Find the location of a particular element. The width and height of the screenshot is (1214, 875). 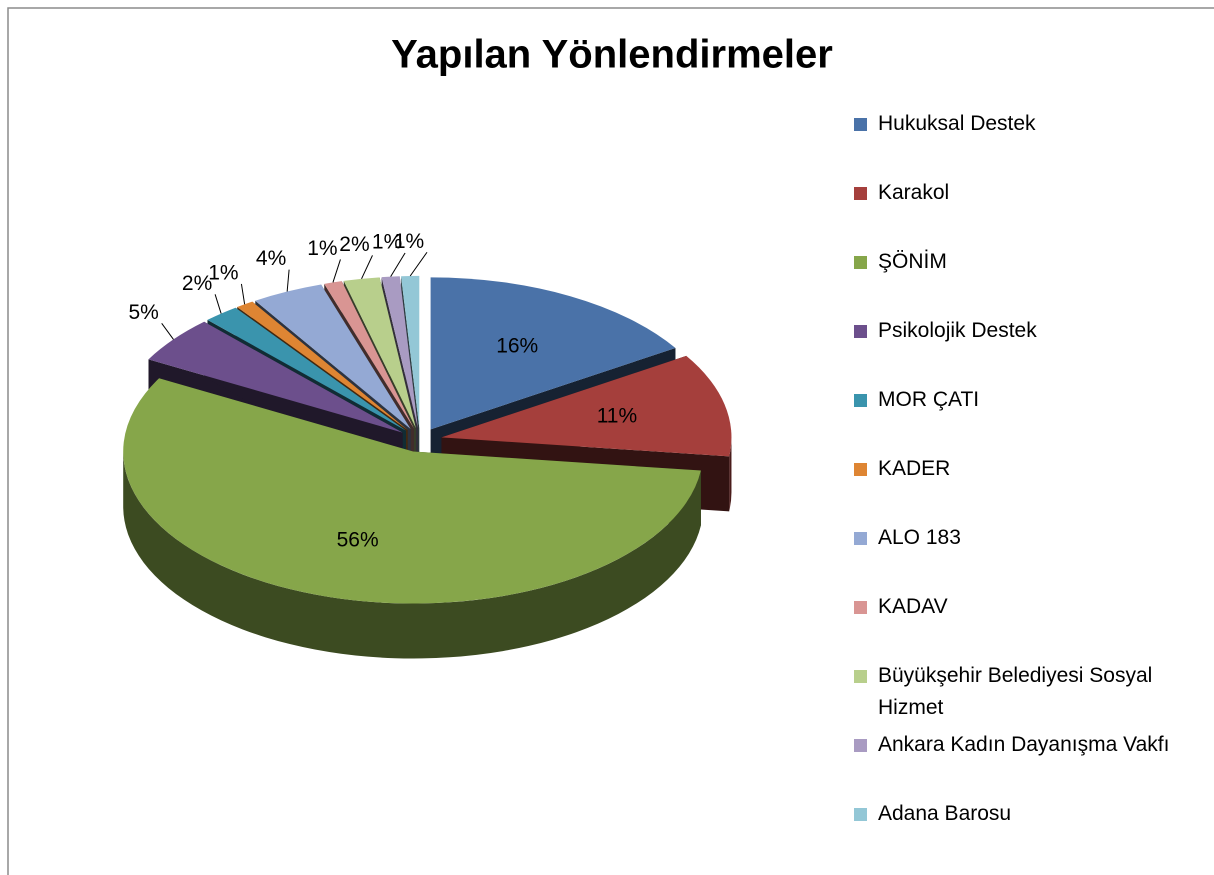

legend-item: ALO 183 is located at coordinates (1031, 538).